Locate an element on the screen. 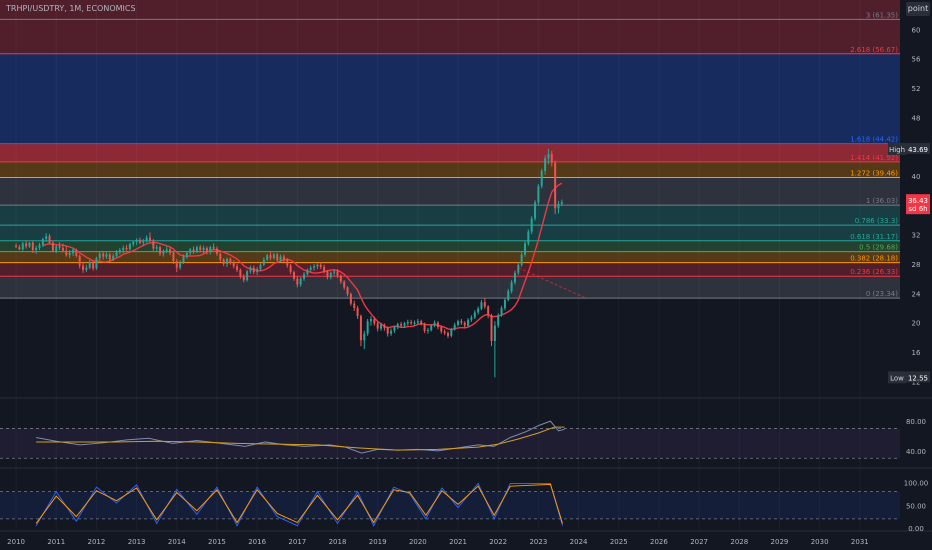 The height and width of the screenshot is (550, 932). stoch-tick: 100.00 is located at coordinates (916, 484).